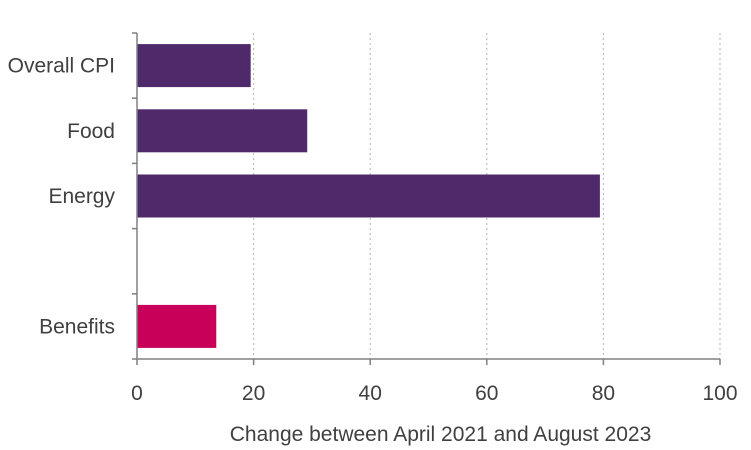 The height and width of the screenshot is (450, 751). Describe the element at coordinates (486, 393) in the screenshot. I see `x-tick-label: 60` at that location.